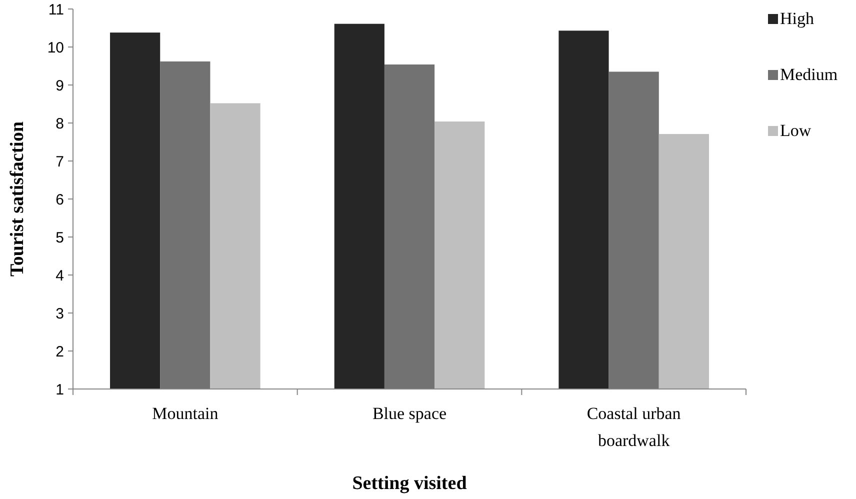 The height and width of the screenshot is (499, 856). I want to click on y-tick-label: 8, so click(60, 123).